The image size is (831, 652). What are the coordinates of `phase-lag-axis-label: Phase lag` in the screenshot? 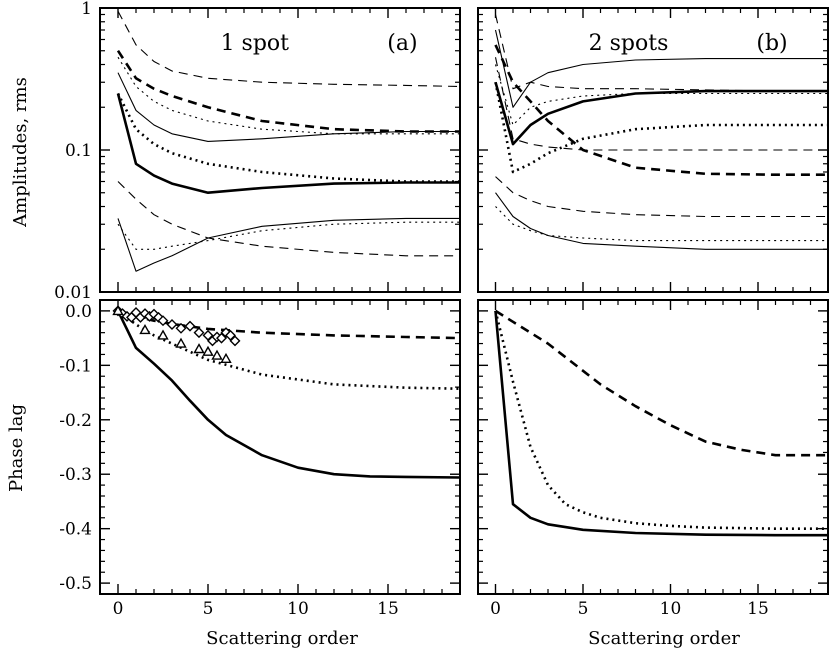 It's located at (16, 448).